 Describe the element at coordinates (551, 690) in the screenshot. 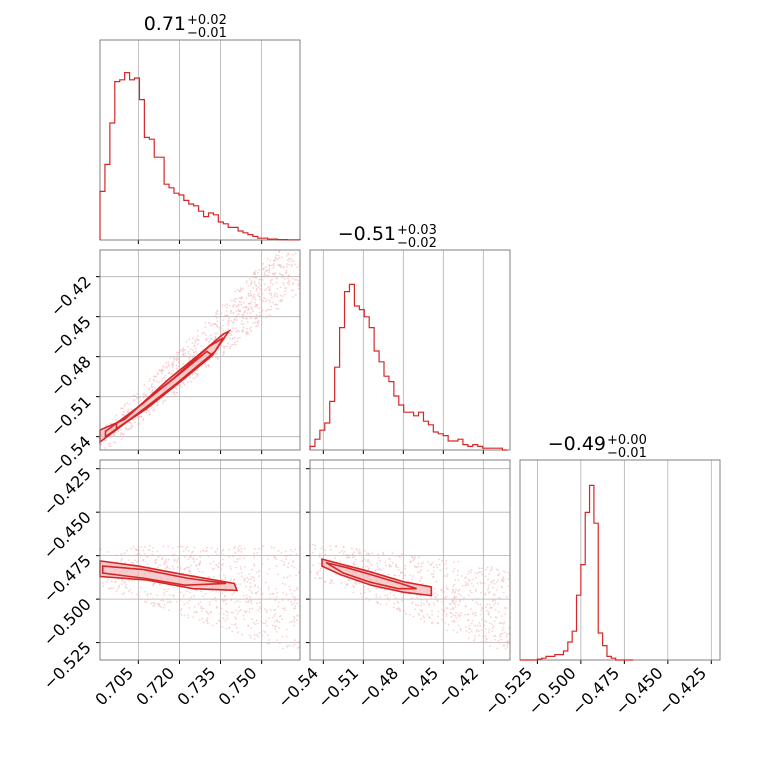

I see `x-tick-label: −0.500` at that location.